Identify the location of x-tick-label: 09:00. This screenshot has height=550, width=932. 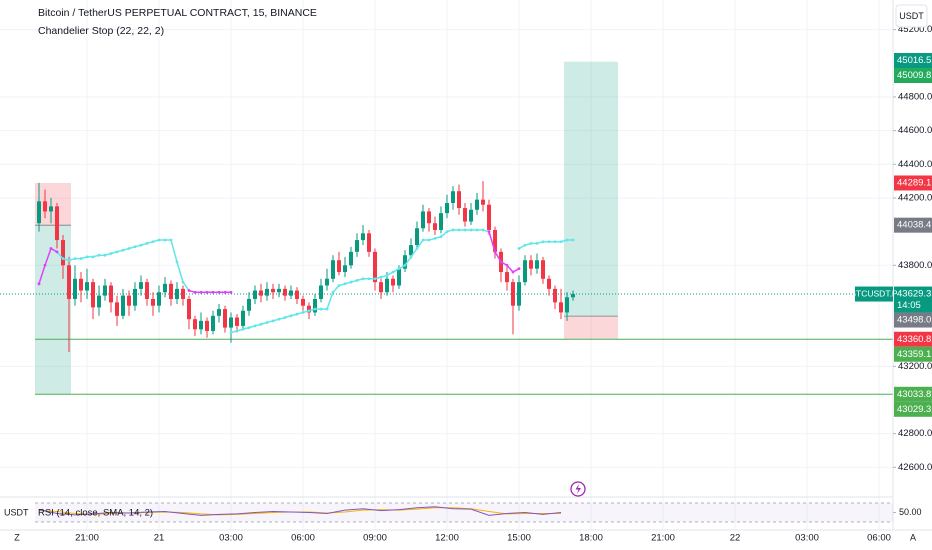
(375, 538).